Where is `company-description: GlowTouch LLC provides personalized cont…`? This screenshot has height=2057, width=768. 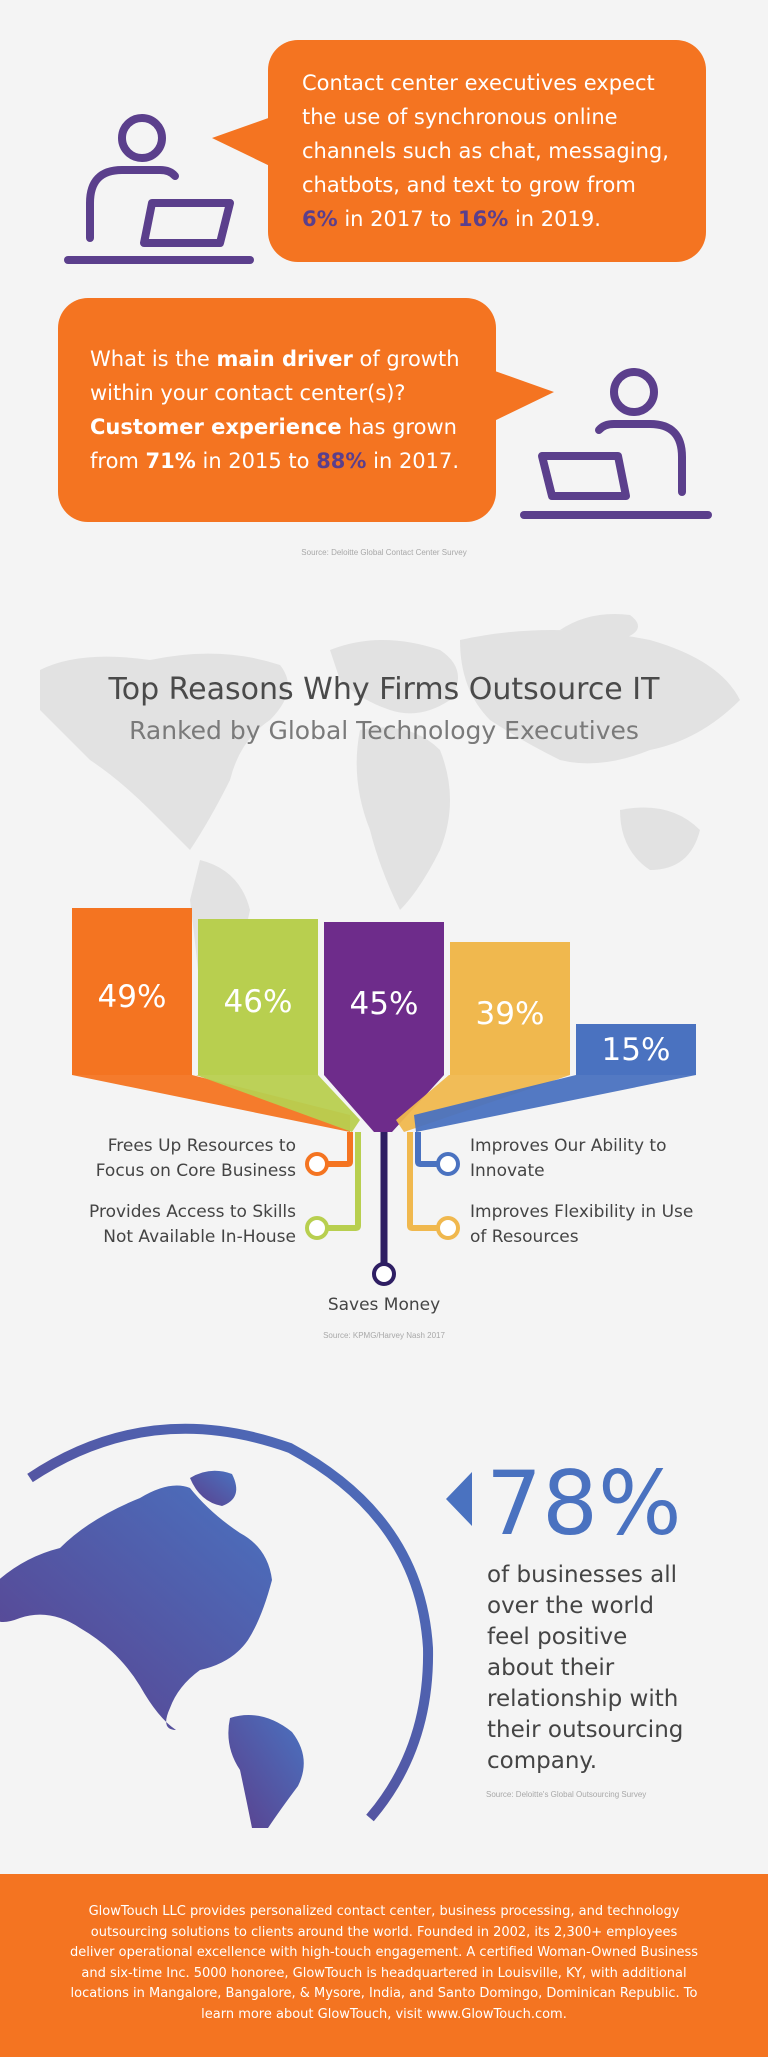
company-description: GlowTouch LLC provides personalized cont… is located at coordinates (384, 1963).